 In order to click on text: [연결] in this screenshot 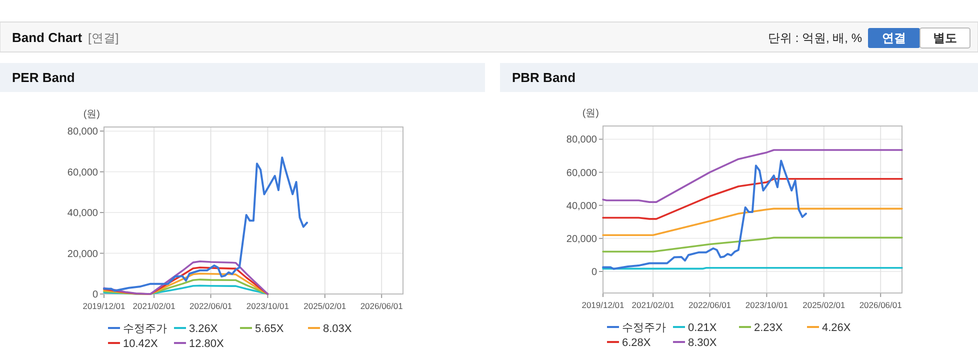, I will do `click(103, 38)`.